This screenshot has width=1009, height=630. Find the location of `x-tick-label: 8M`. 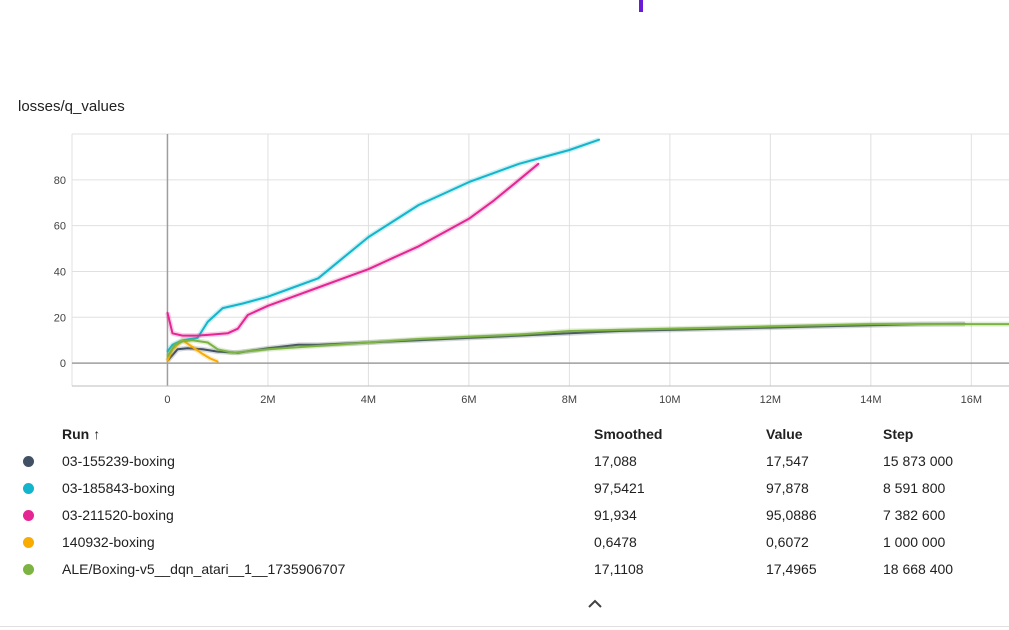

x-tick-label: 8M is located at coordinates (569, 400).